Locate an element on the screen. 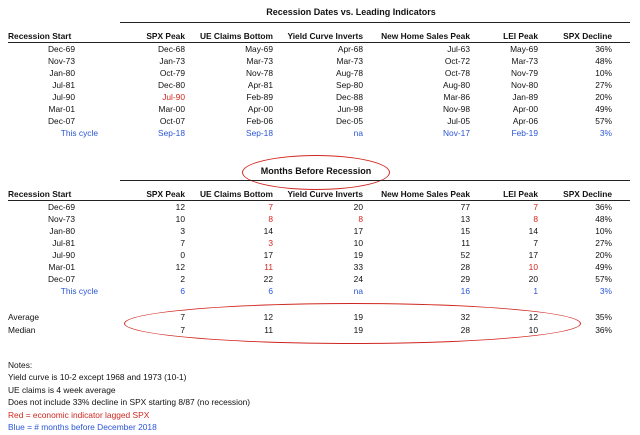  table2-row-2-yield-curve-inverts: 17 is located at coordinates (358, 231).